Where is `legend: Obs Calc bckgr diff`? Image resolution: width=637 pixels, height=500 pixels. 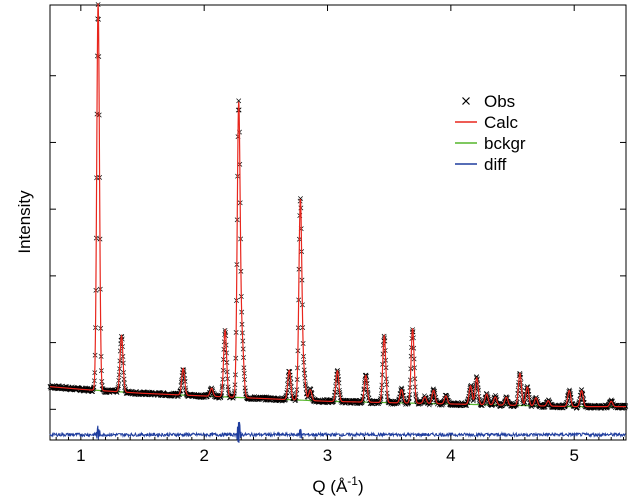
legend: Obs Calc bckgr diff is located at coordinates (490, 133).